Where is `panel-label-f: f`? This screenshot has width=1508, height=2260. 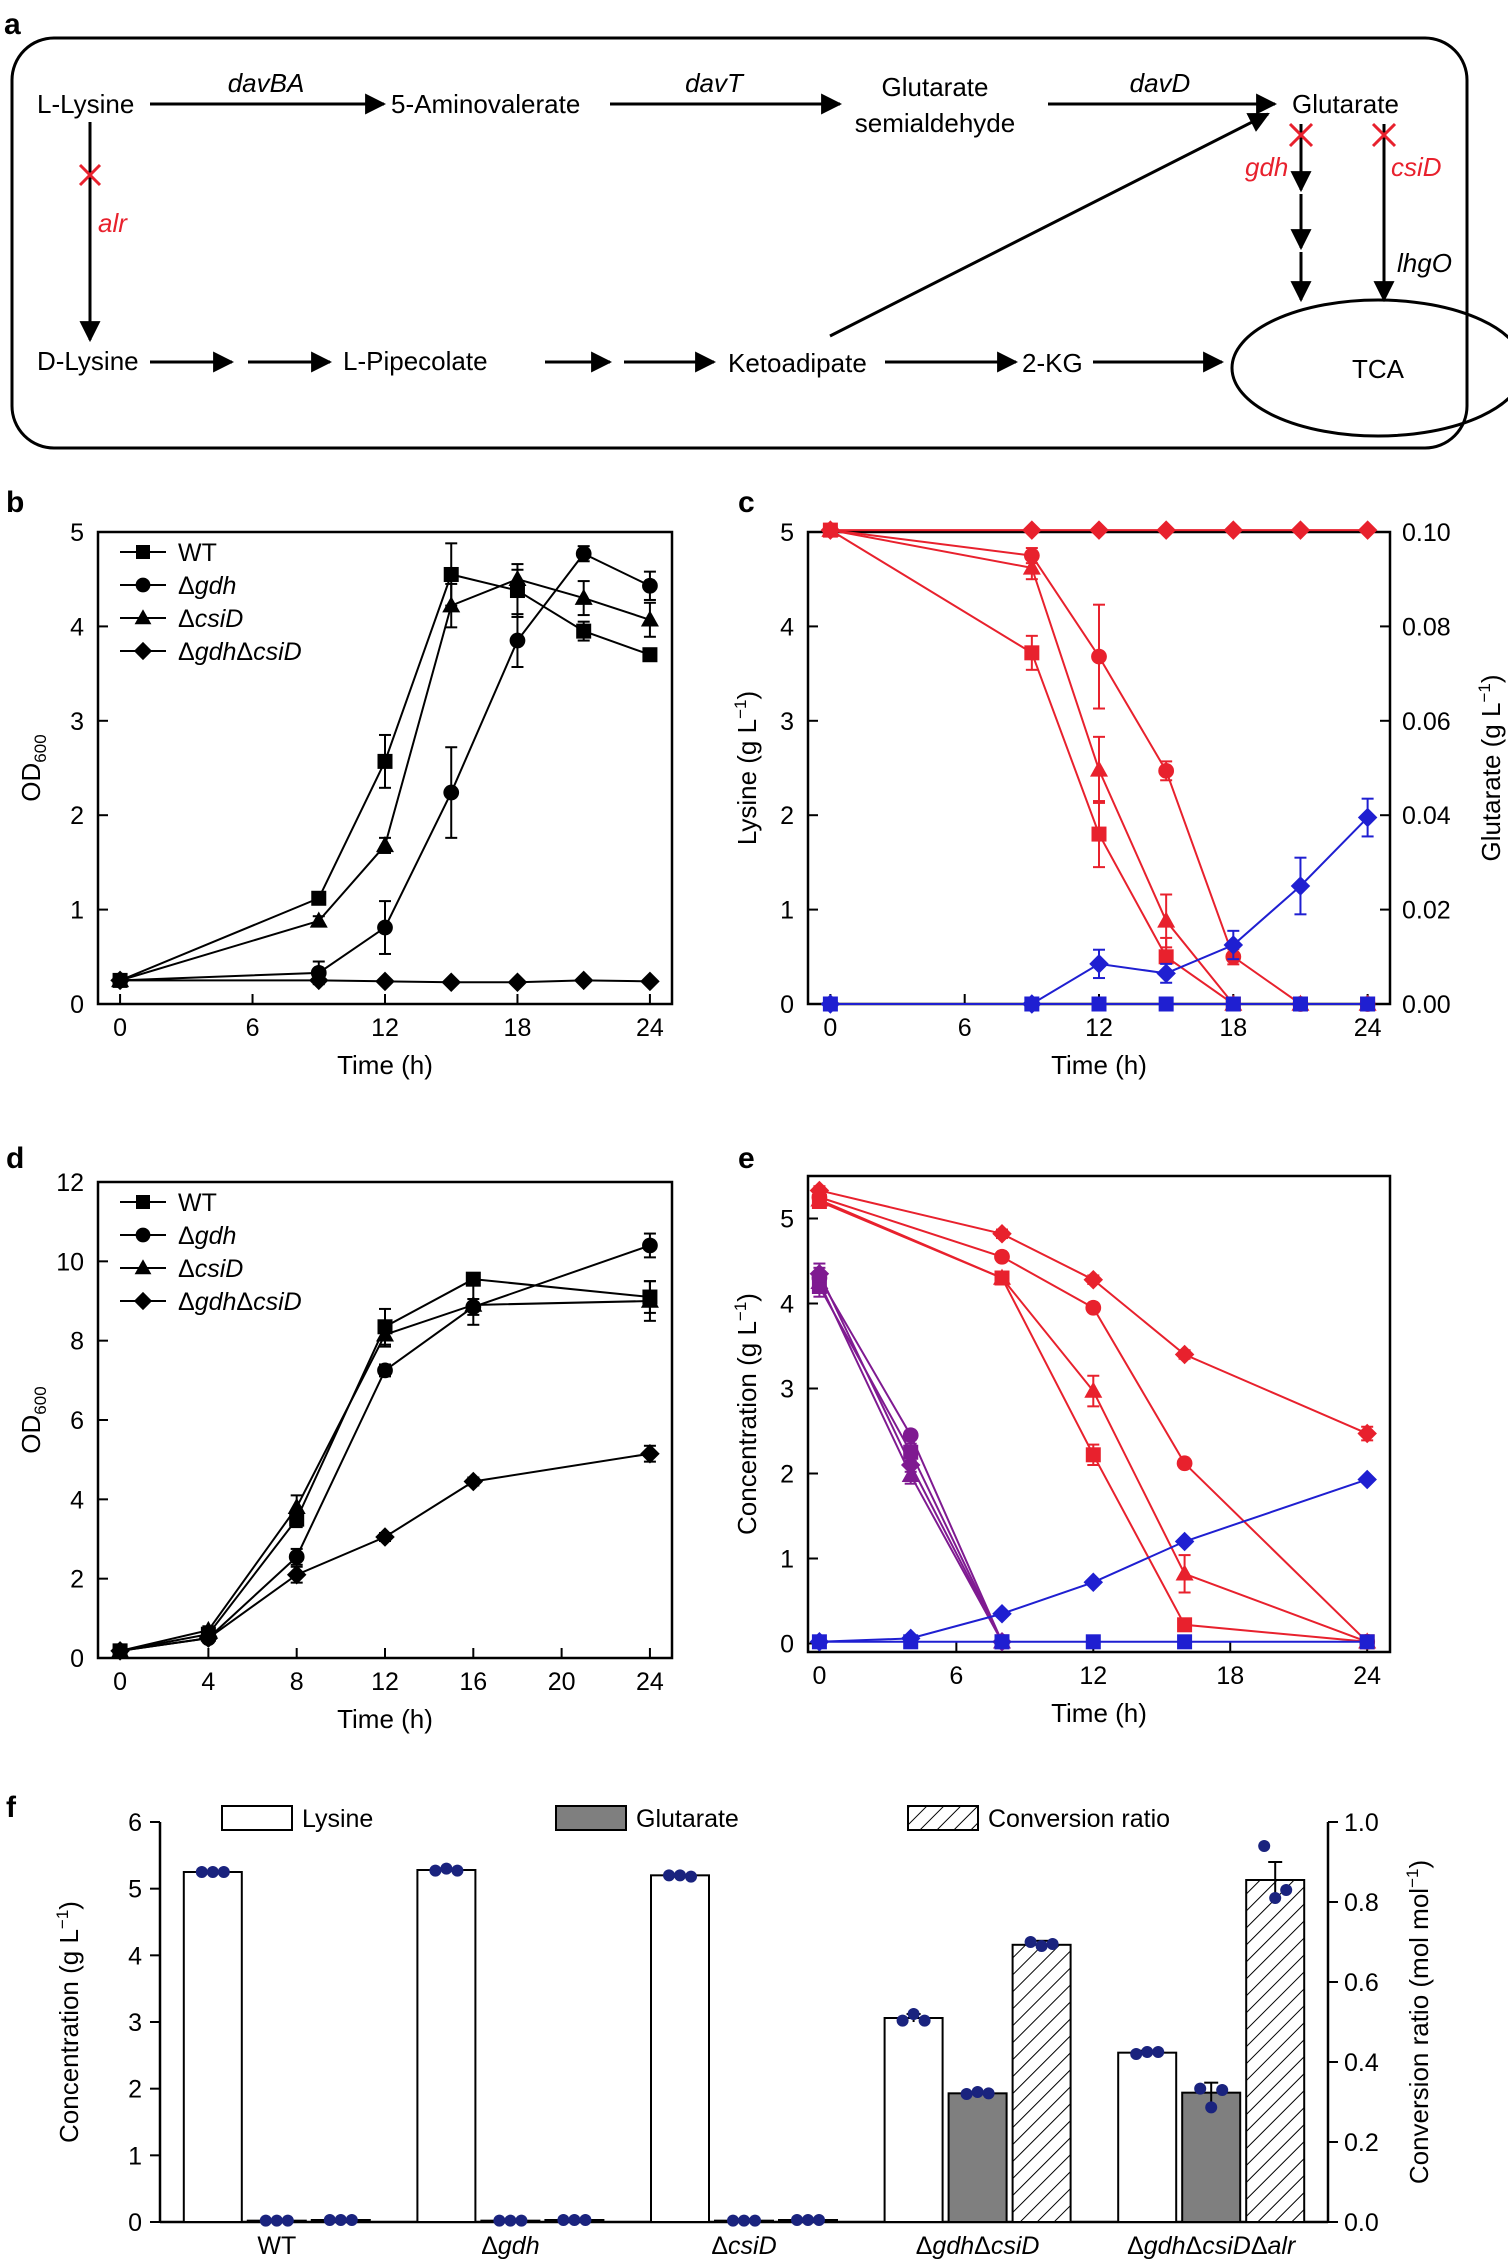
panel-label-f: f is located at coordinates (11, 1807).